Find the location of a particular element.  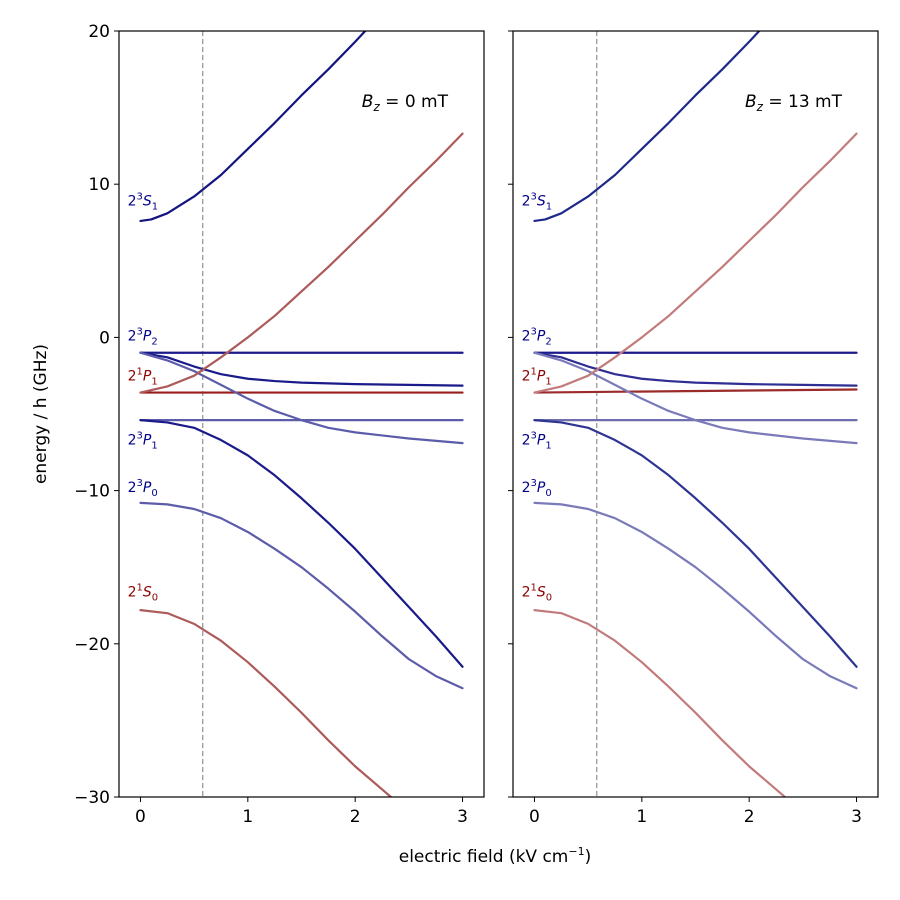

field-annotation: Bz = 0 mT is located at coordinates (405, 103).